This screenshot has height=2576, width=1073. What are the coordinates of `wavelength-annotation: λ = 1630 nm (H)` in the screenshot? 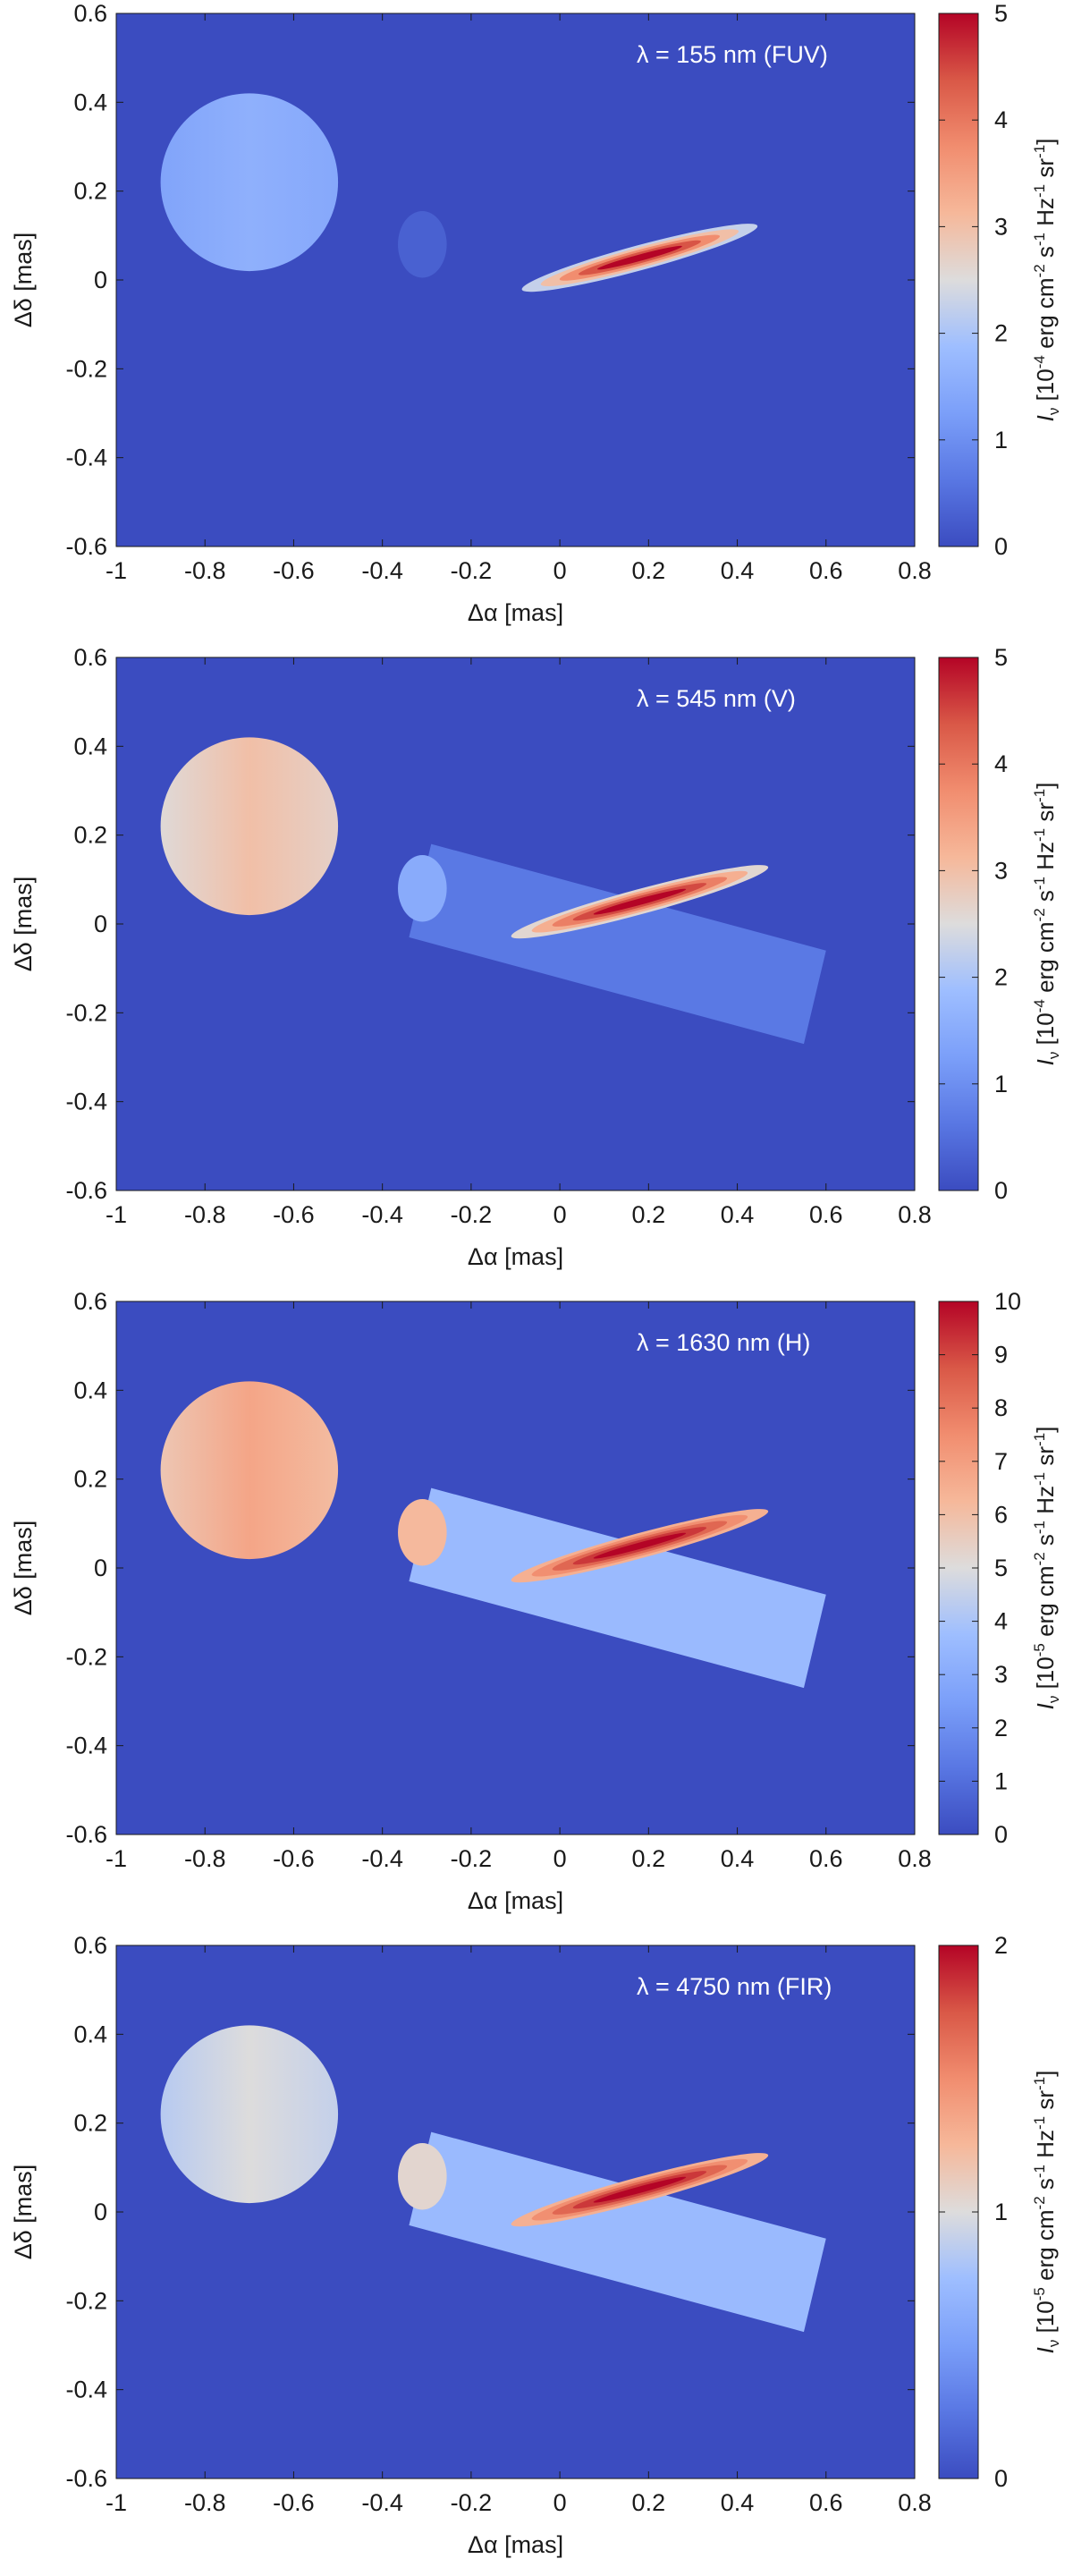 It's located at (723, 1342).